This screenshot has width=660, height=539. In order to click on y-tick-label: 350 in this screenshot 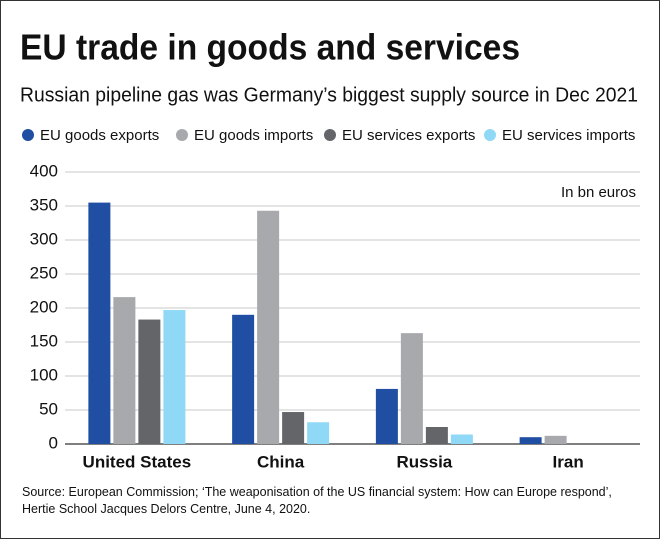, I will do `click(44, 204)`.